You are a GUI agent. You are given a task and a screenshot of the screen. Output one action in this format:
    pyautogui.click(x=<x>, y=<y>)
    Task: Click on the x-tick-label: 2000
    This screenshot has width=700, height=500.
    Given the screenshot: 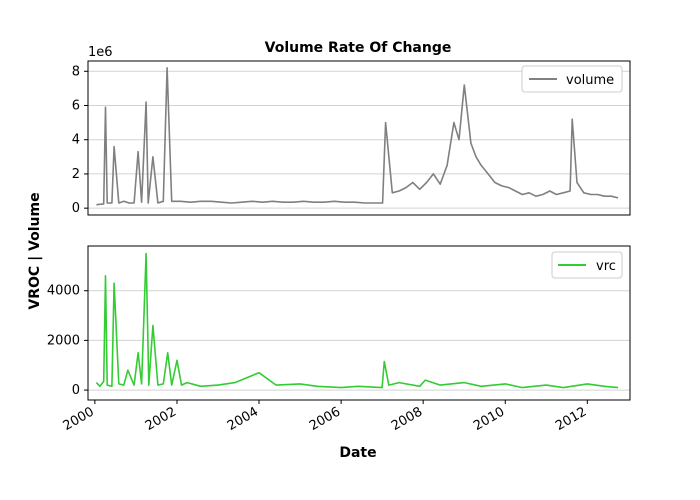 What is the action you would take?
    pyautogui.click(x=79, y=419)
    